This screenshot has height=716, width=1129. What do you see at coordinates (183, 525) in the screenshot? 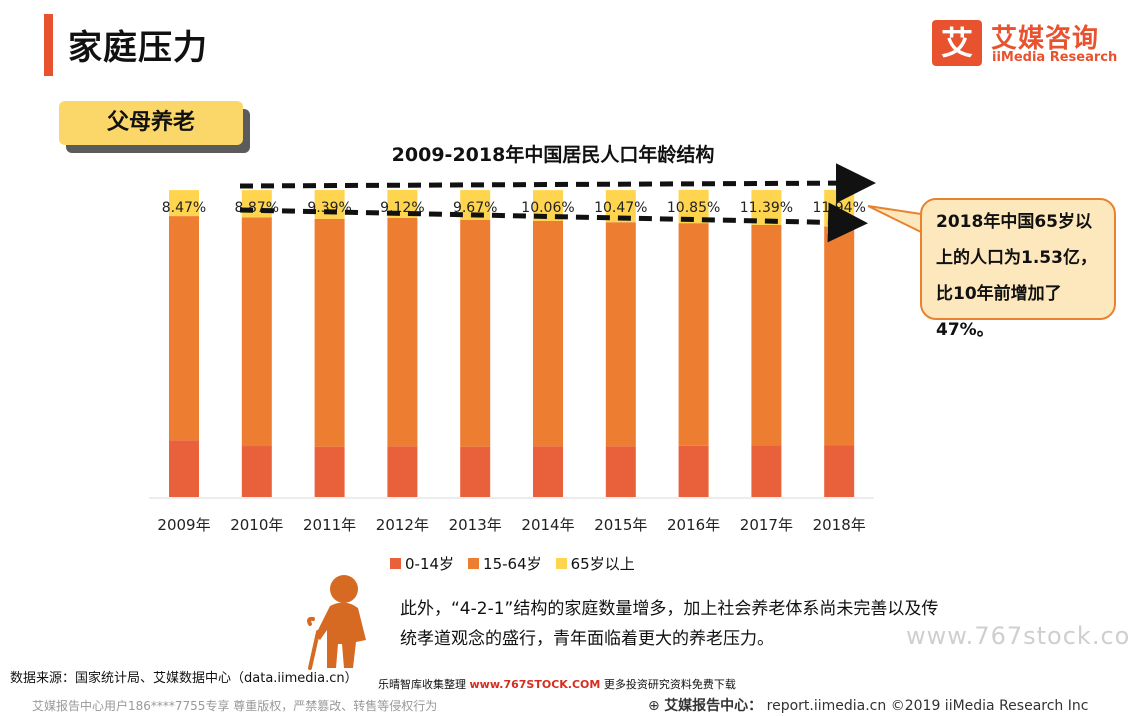
I see `x-tick-2009: 2009年` at bounding box center [183, 525].